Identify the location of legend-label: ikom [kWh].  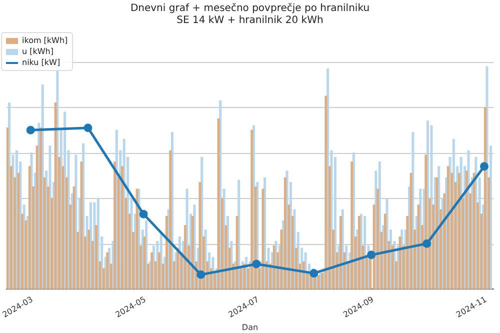
(45, 40).